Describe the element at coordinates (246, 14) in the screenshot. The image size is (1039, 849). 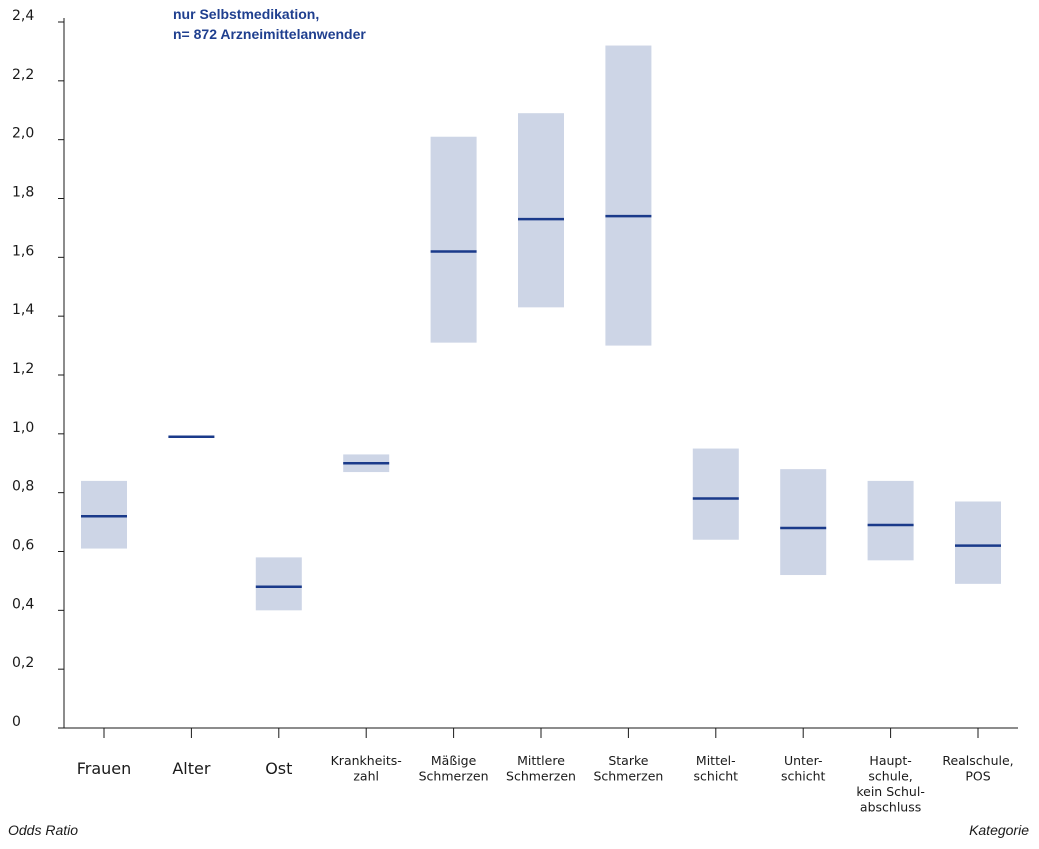
I see `chart-title-line-1: nur Selbstmedikation,` at that location.